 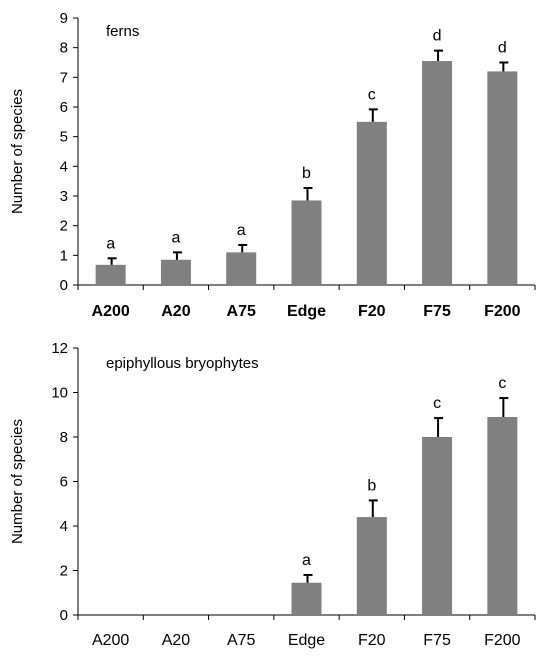 I want to click on y-tick-label: 5, so click(x=64, y=137).